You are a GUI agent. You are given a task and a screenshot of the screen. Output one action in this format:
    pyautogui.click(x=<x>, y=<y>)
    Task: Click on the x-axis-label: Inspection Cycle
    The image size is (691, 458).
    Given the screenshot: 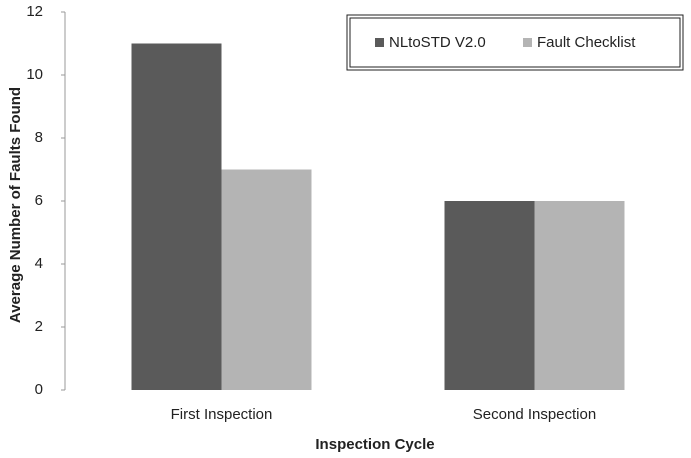 What is the action you would take?
    pyautogui.click(x=374, y=444)
    